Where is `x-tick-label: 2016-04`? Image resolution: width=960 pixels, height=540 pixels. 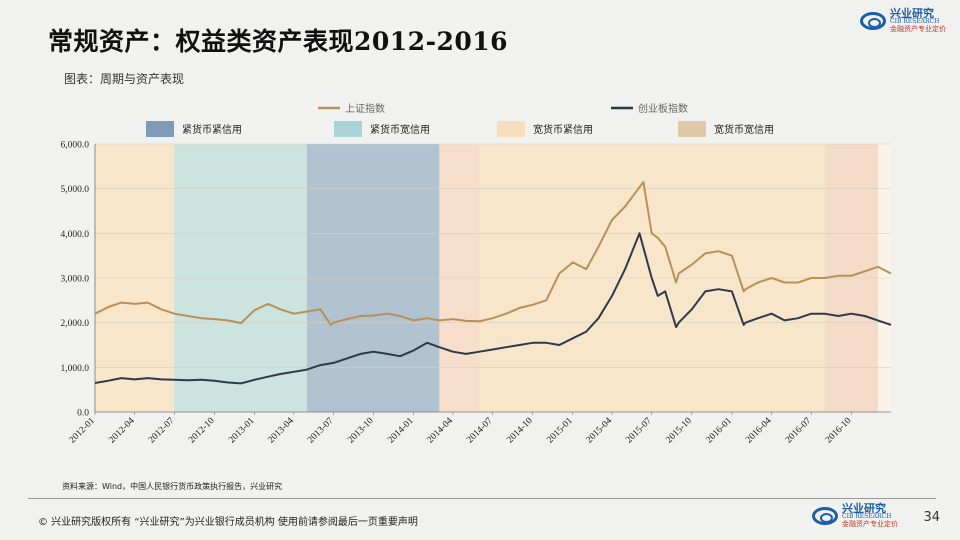
x-tick-label: 2016-04 is located at coordinates (759, 431).